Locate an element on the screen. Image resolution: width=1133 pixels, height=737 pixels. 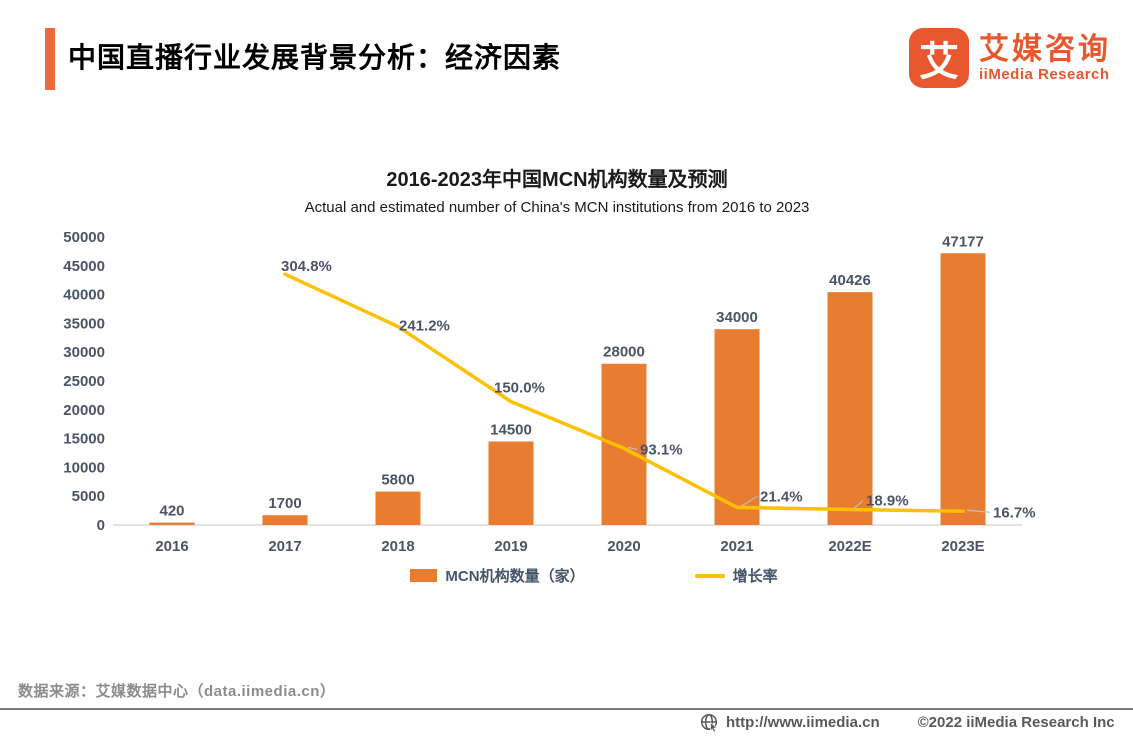
svg-text: 45000 is located at coordinates (84, 266).